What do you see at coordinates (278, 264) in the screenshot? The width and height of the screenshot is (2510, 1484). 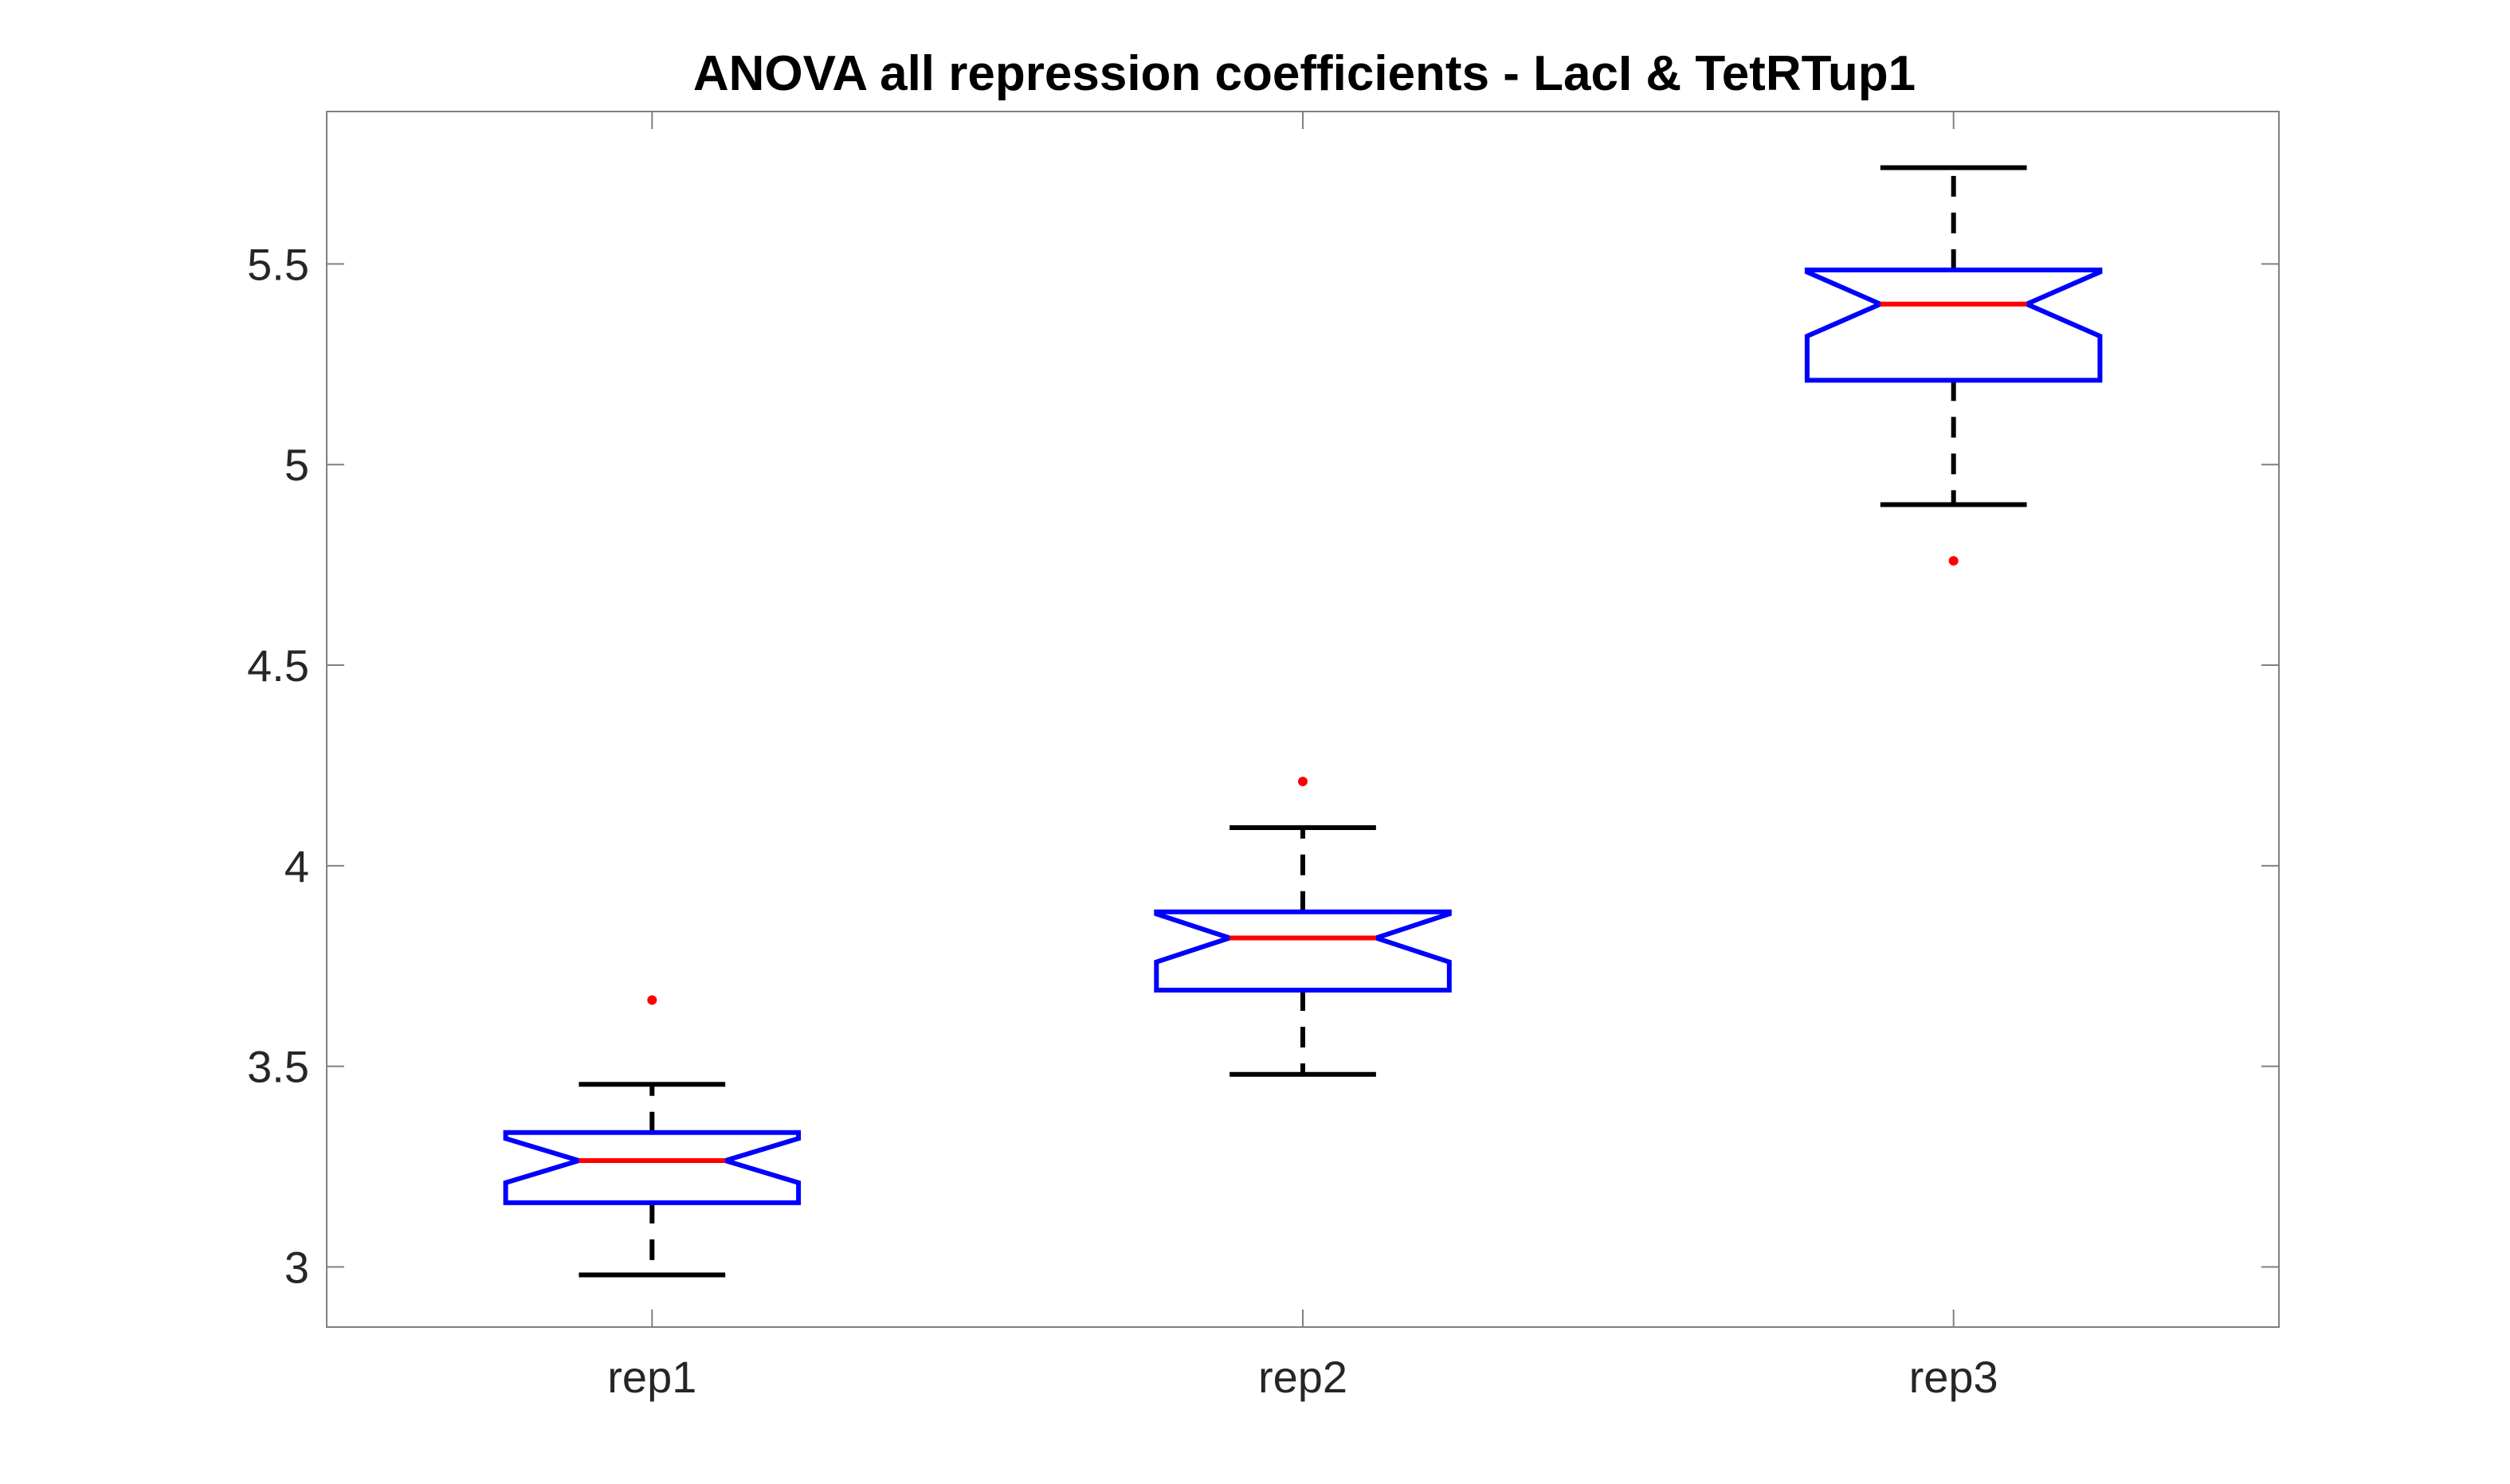 I see `y-tick-label: 5.5` at bounding box center [278, 264].